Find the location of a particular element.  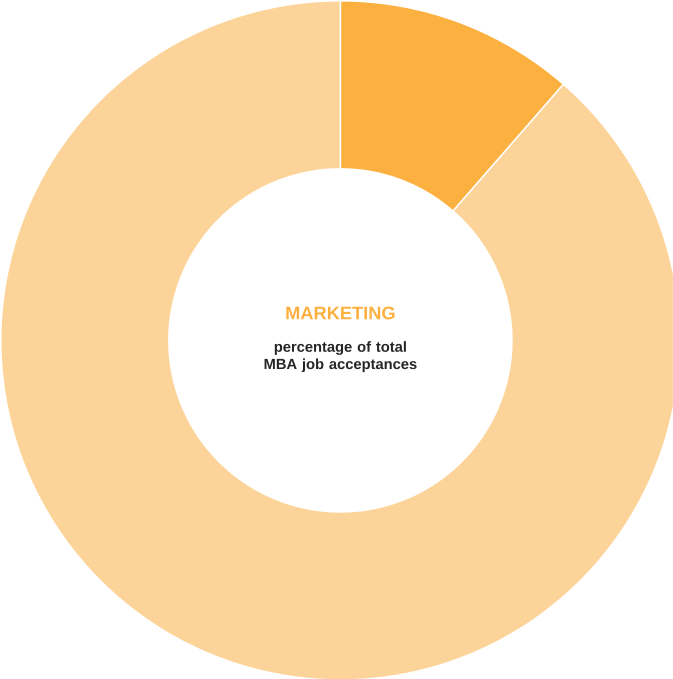

text: MARKETING is located at coordinates (340, 313).